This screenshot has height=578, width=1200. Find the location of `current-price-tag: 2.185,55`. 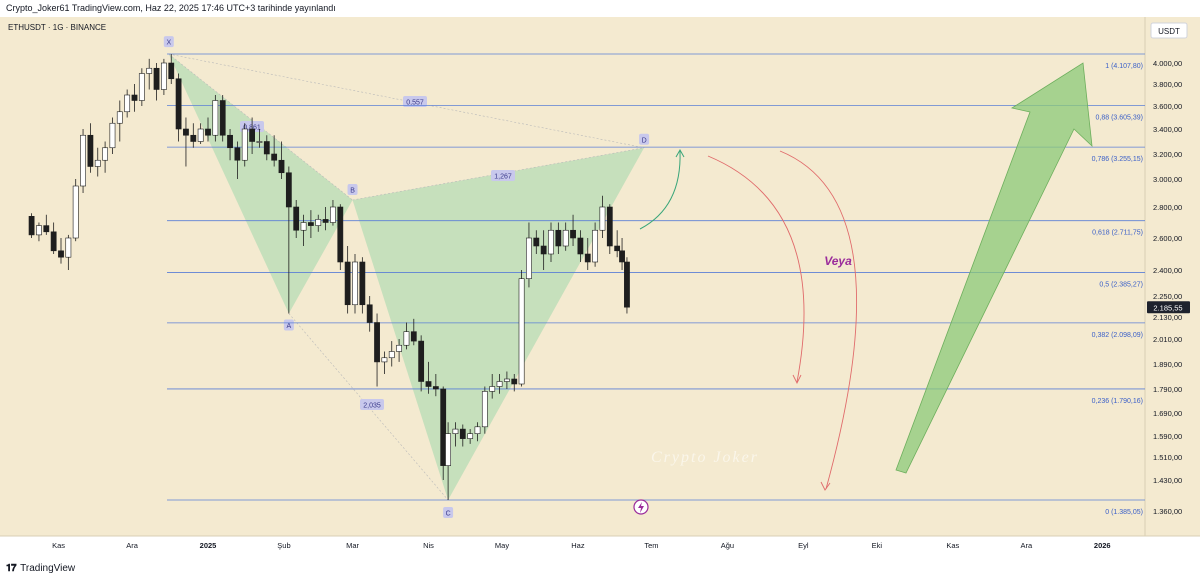

current-price-tag: 2.185,55 is located at coordinates (1168, 307).